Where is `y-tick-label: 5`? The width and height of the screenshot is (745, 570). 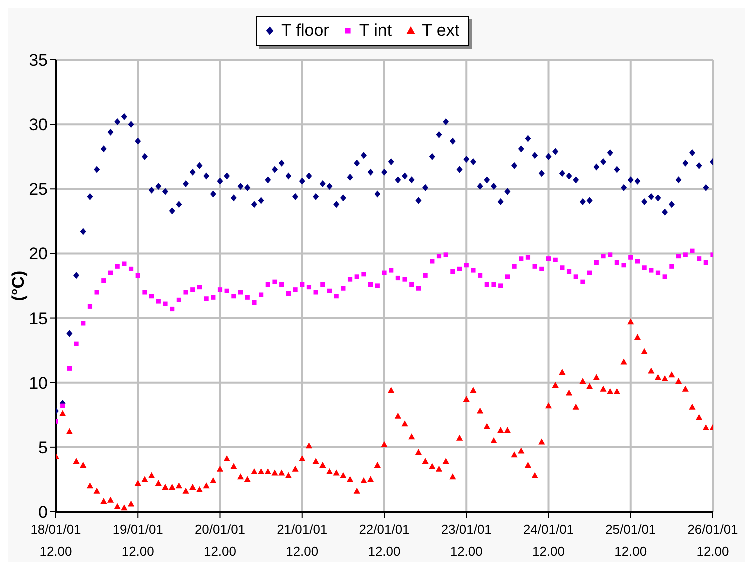 y-tick-label: 5 is located at coordinates (43, 448).